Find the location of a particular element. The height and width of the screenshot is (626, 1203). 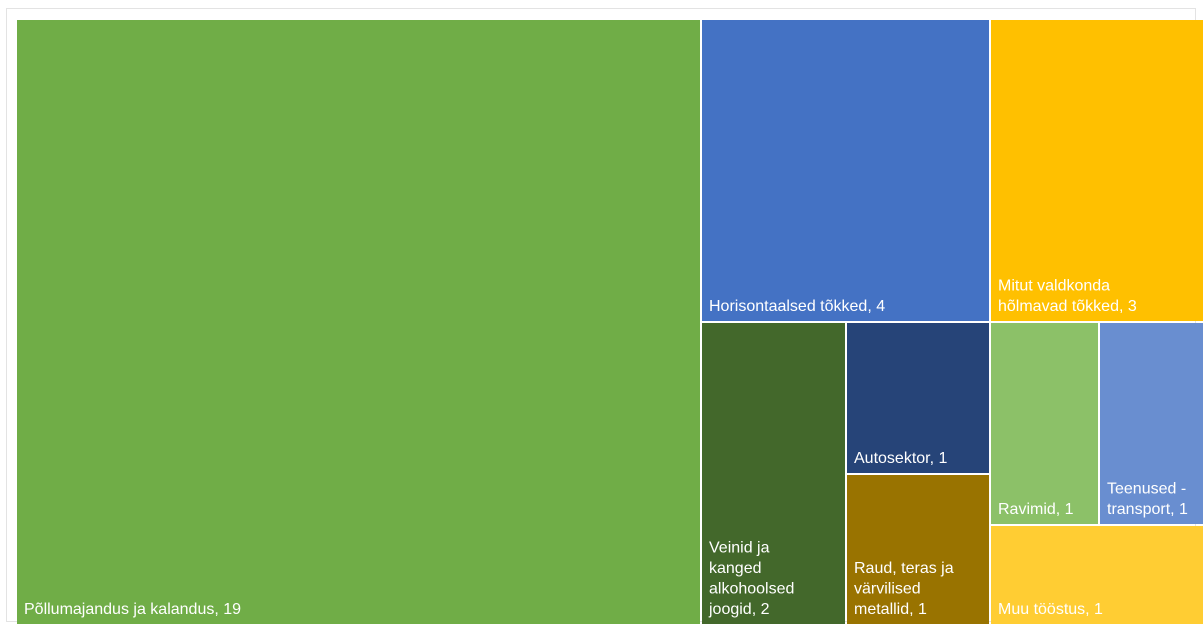

treemap-tile: Autosektor, 1 is located at coordinates (918, 398).